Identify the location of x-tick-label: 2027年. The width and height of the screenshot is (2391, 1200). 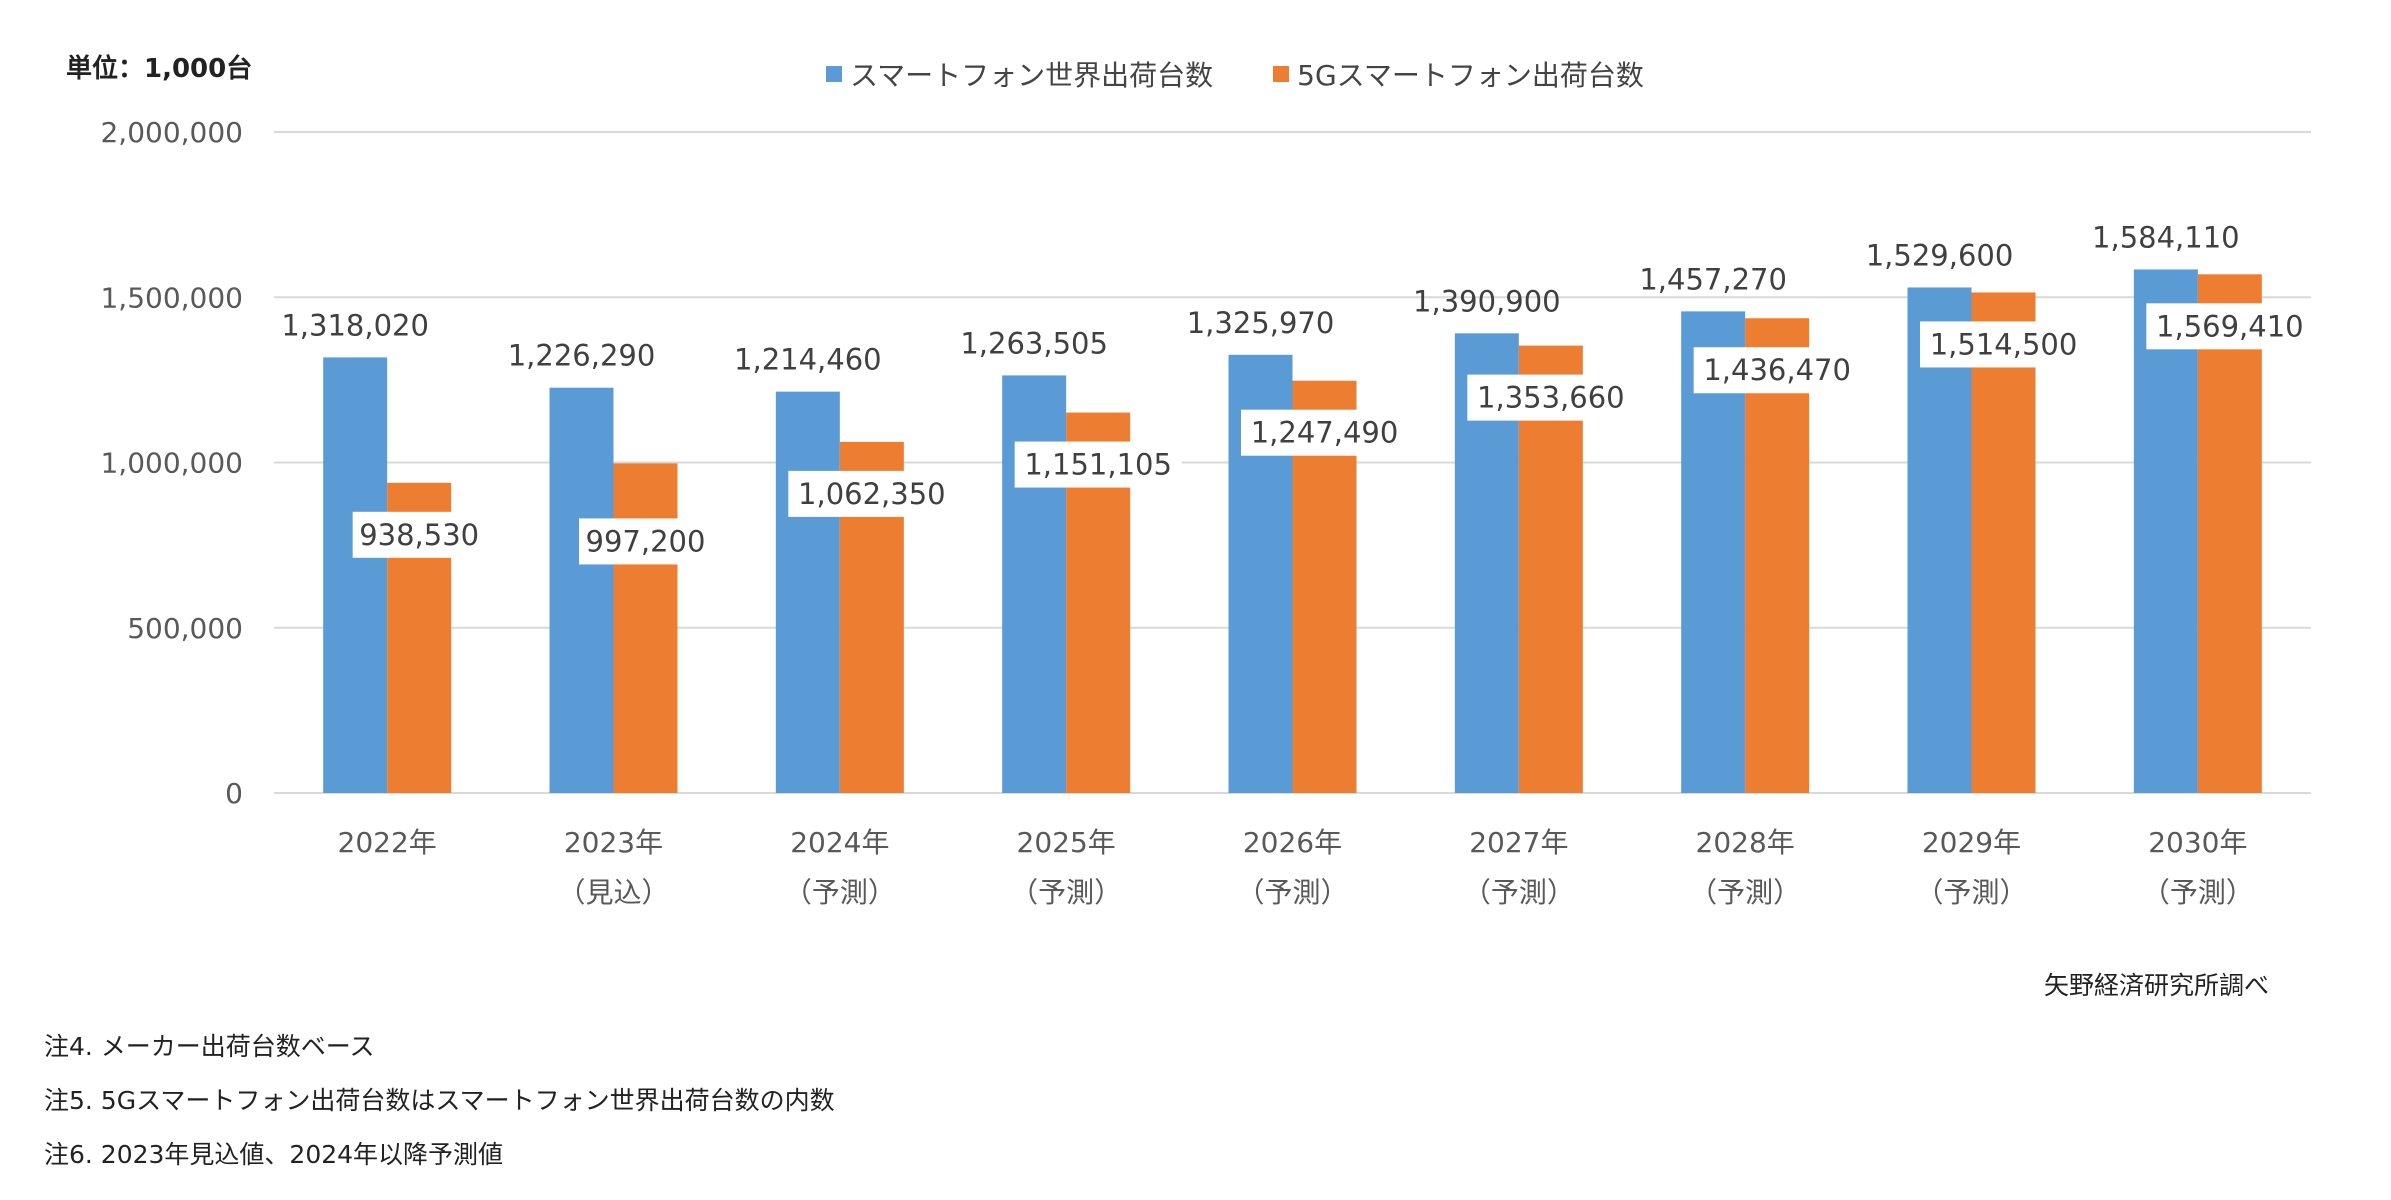
(1518, 842).